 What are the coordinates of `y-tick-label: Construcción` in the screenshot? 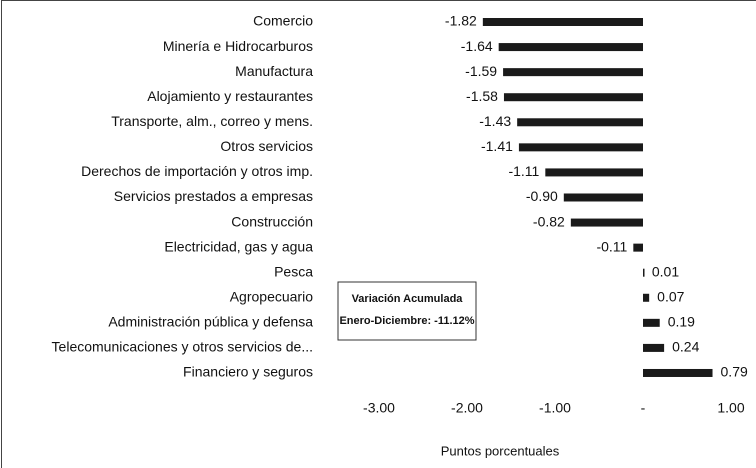 It's located at (272, 221).